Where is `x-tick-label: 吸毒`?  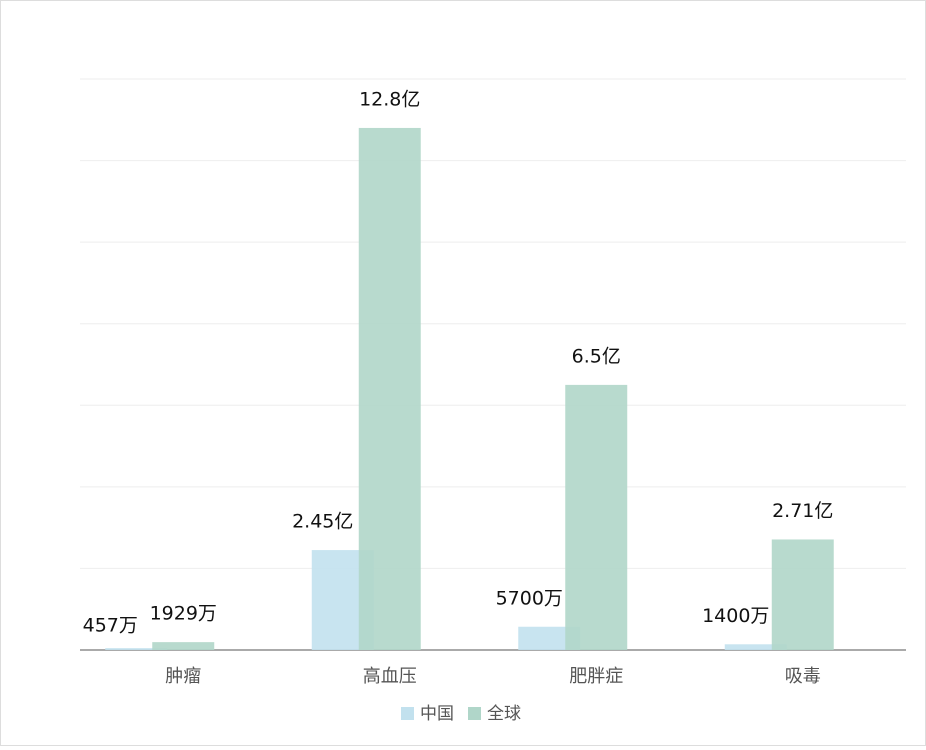
x-tick-label: 吸毒 is located at coordinates (803, 676).